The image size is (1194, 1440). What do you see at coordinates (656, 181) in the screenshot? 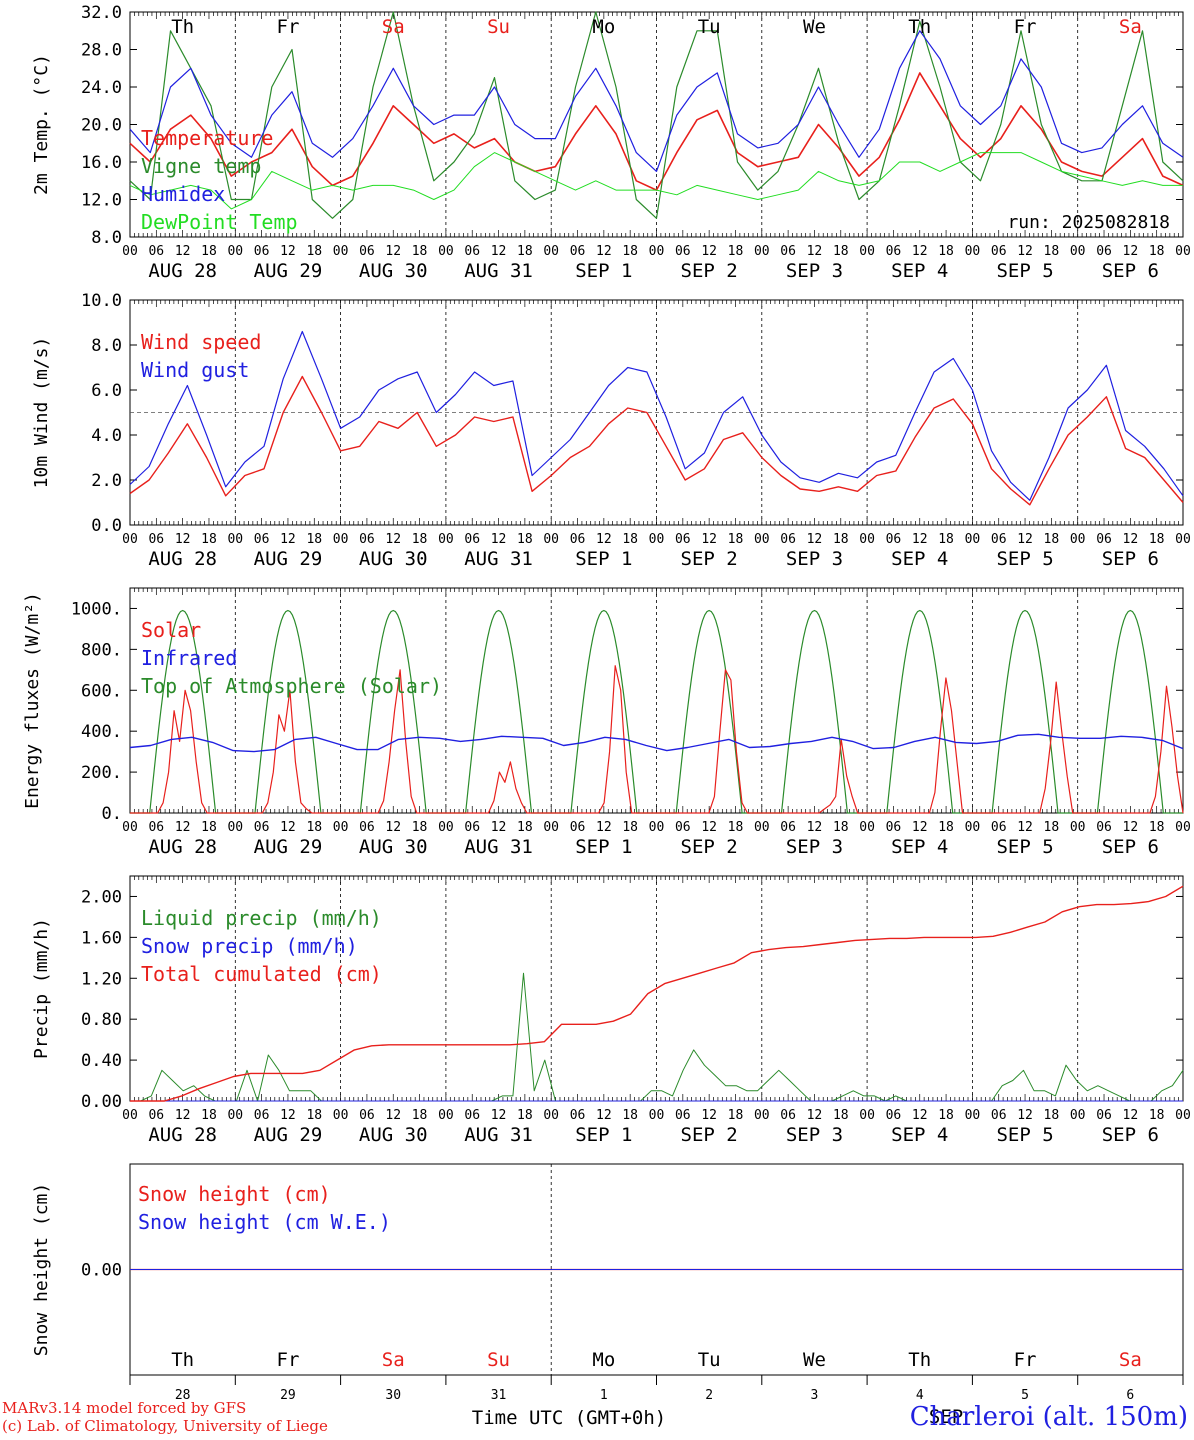
I see `series-line-dewpoint-temp` at bounding box center [656, 181].